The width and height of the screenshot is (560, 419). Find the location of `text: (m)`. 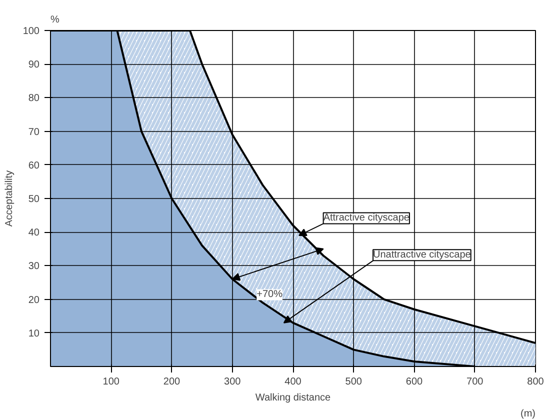

text: (m) is located at coordinates (528, 413).